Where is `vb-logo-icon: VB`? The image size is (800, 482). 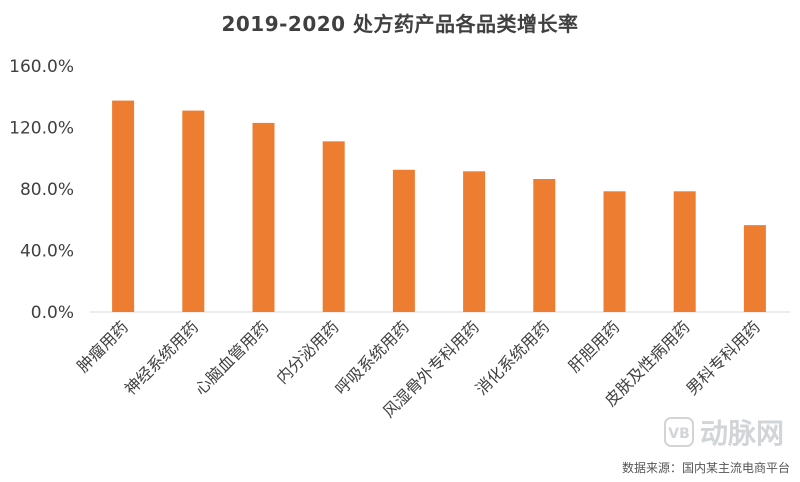 vb-logo-icon: VB is located at coordinates (678, 432).